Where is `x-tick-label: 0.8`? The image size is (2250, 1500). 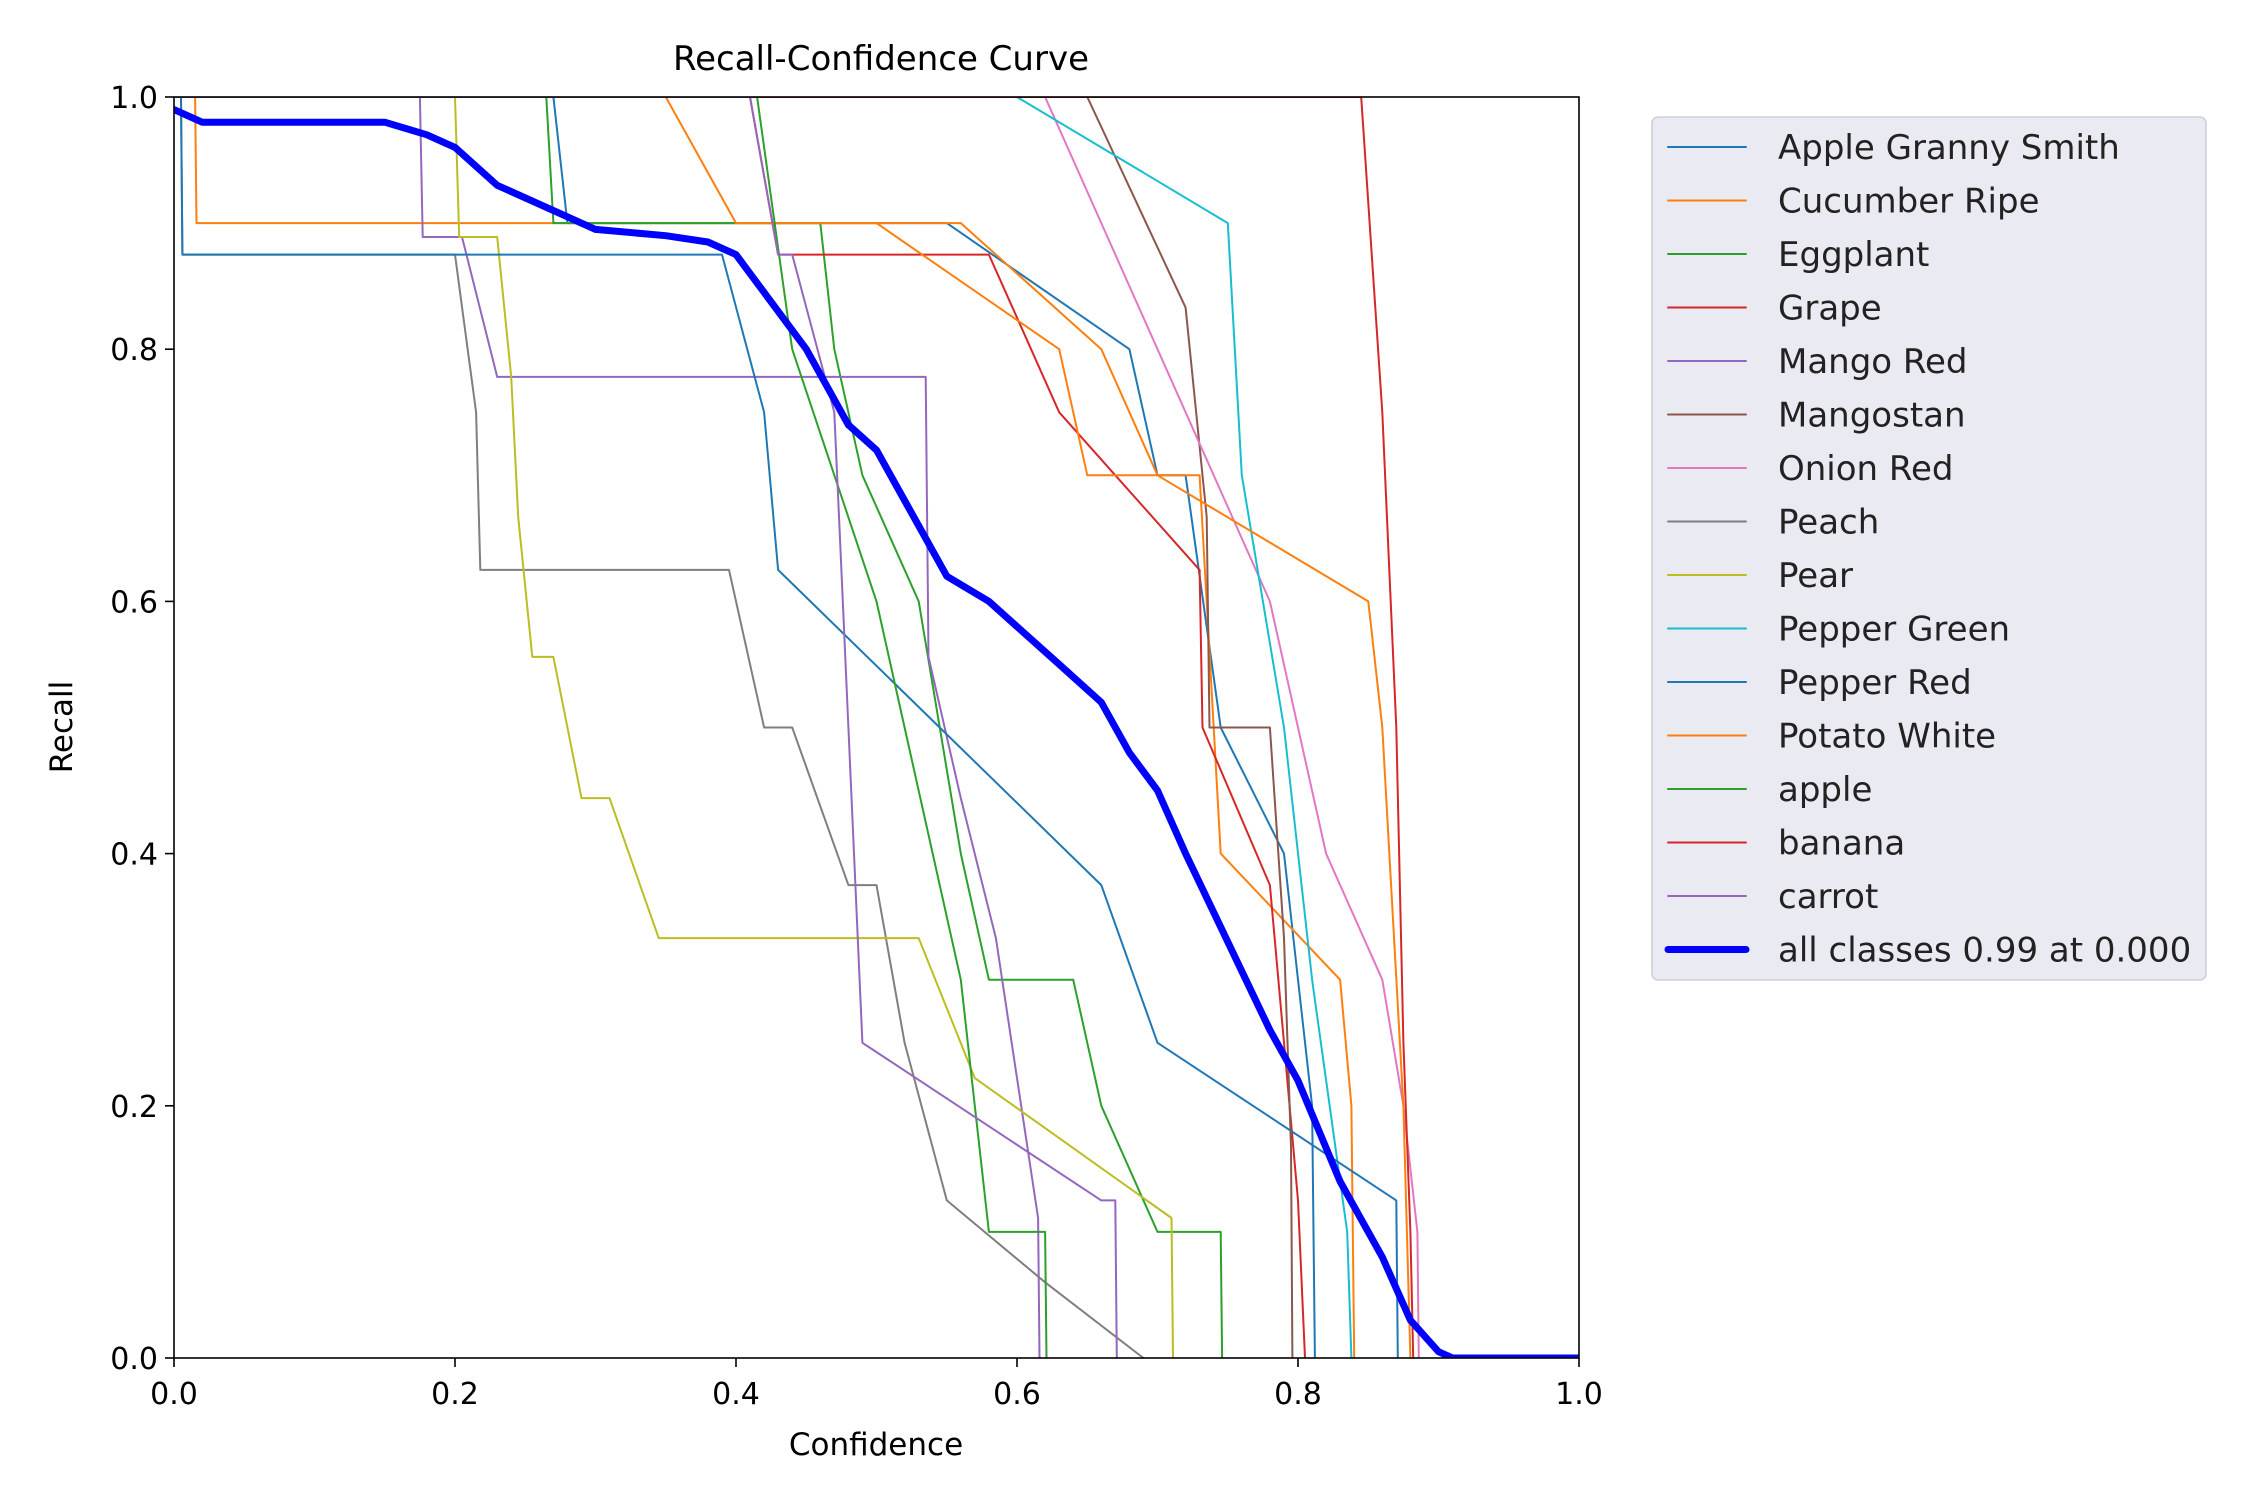
x-tick-label: 0.8 is located at coordinates (1298, 1394).